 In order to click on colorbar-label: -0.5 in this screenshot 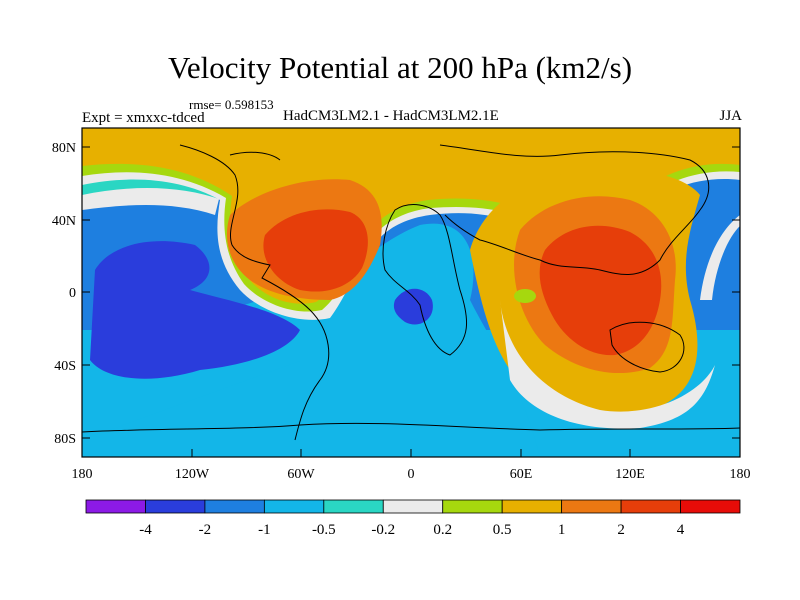, I will do `click(324, 530)`.